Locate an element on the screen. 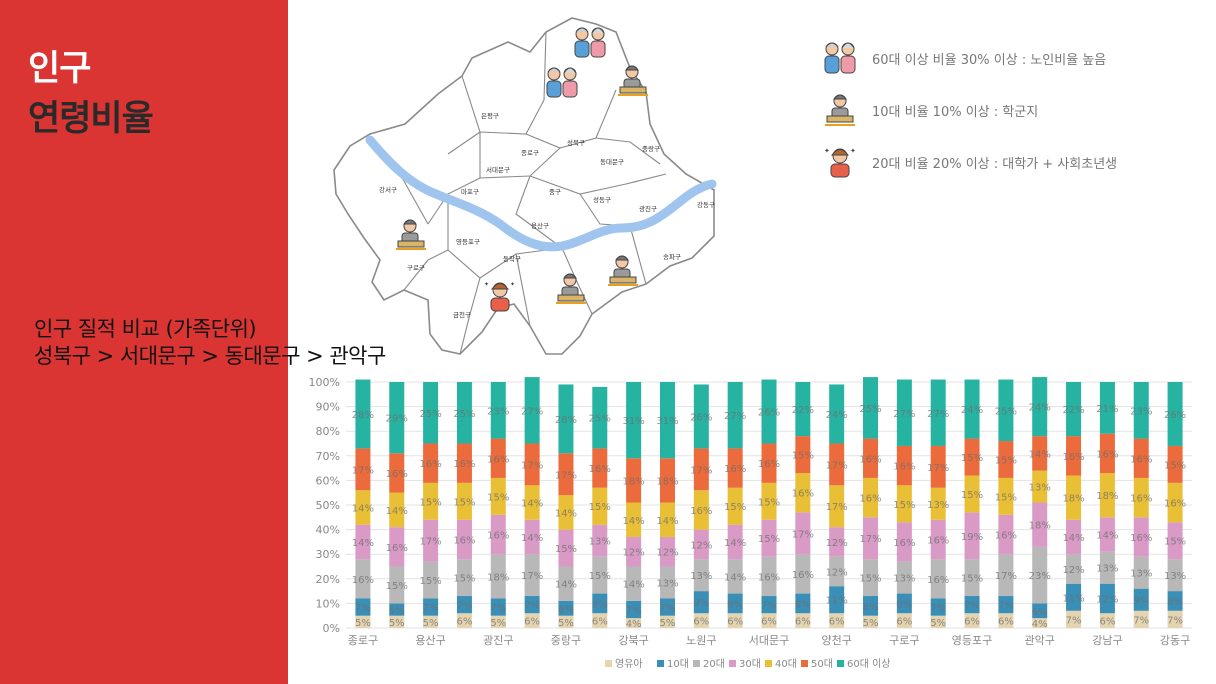 This screenshot has width=1216, height=684. y-tick-label: 60% is located at coordinates (328, 480).